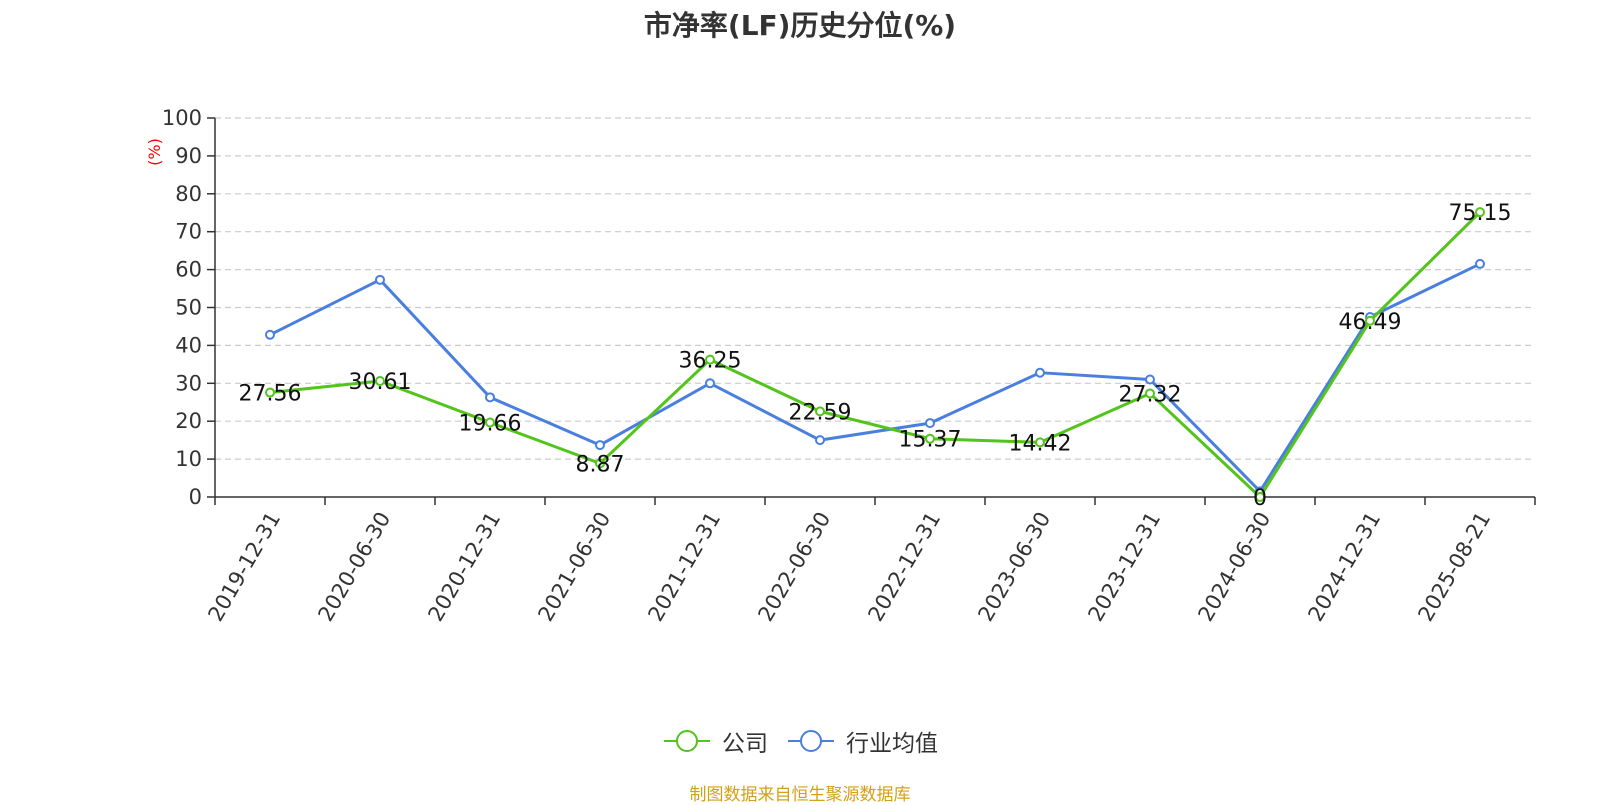 The width and height of the screenshot is (1600, 805). What do you see at coordinates (188, 232) in the screenshot?
I see `y-tick-label: 70` at bounding box center [188, 232].